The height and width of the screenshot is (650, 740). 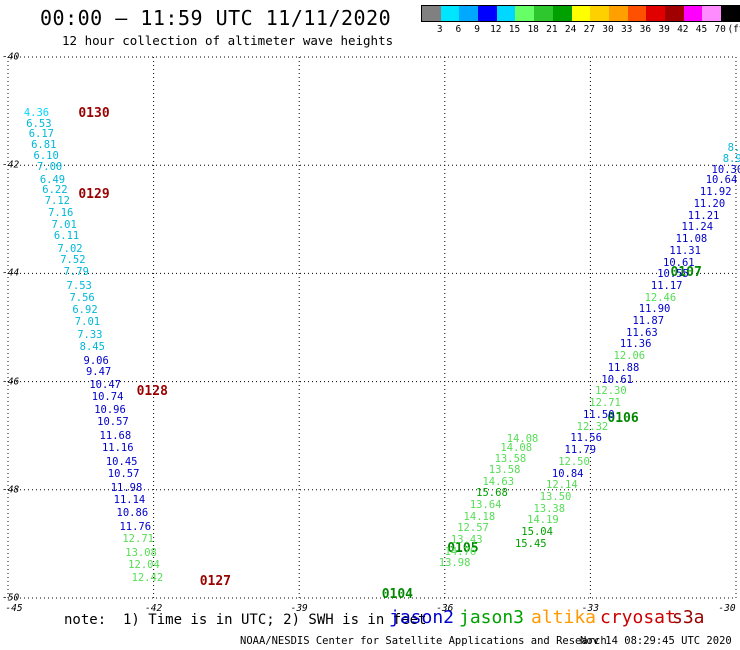 What do you see at coordinates (98, 372) in the screenshot?
I see `swh-value: 9.47` at bounding box center [98, 372].